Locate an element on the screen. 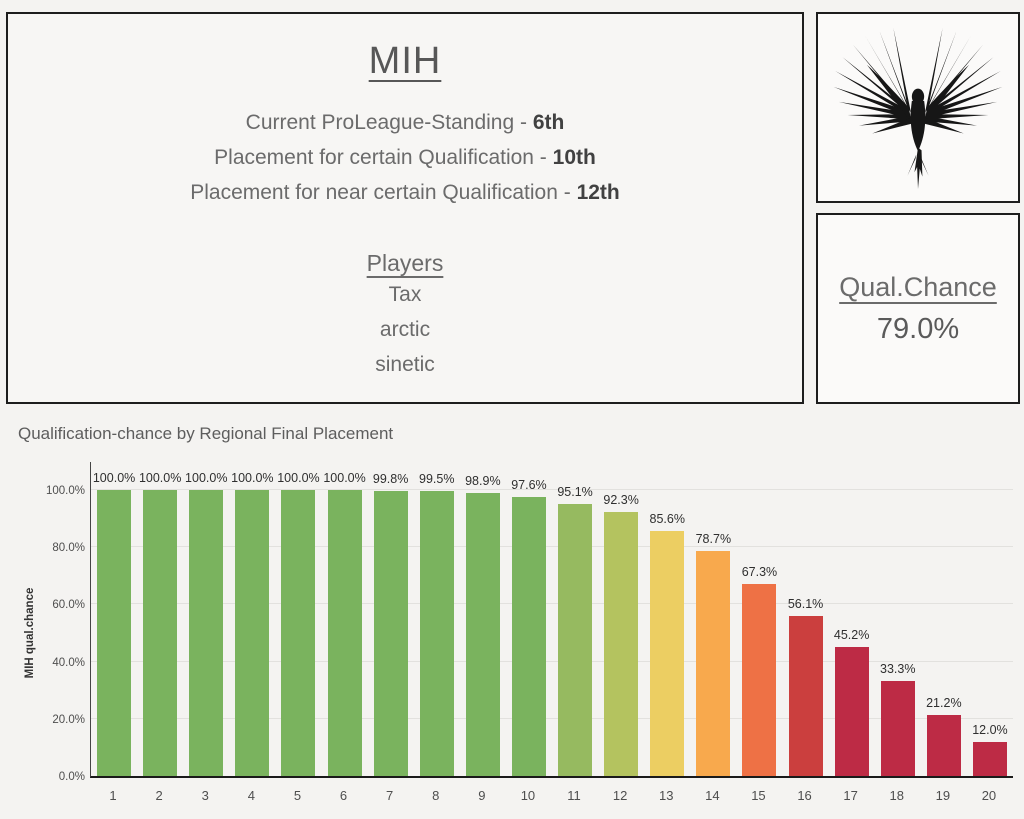  bar-value-label: 99.5% is located at coordinates (437, 479).